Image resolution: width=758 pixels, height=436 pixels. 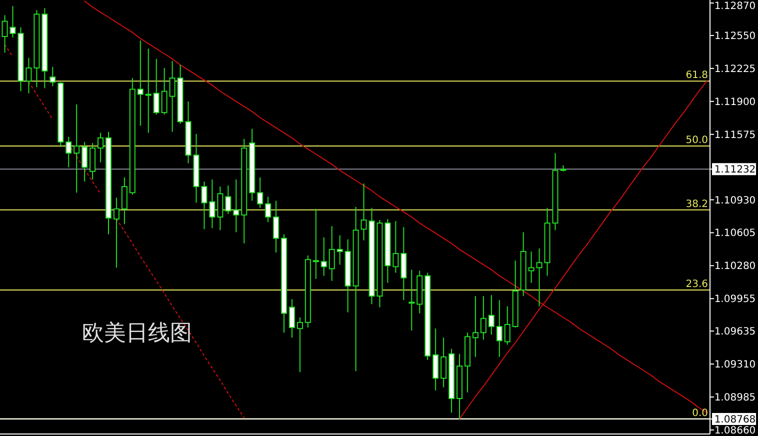 What do you see at coordinates (735, 300) in the screenshot?
I see `y-tick-label: 1.09955` at bounding box center [735, 300].